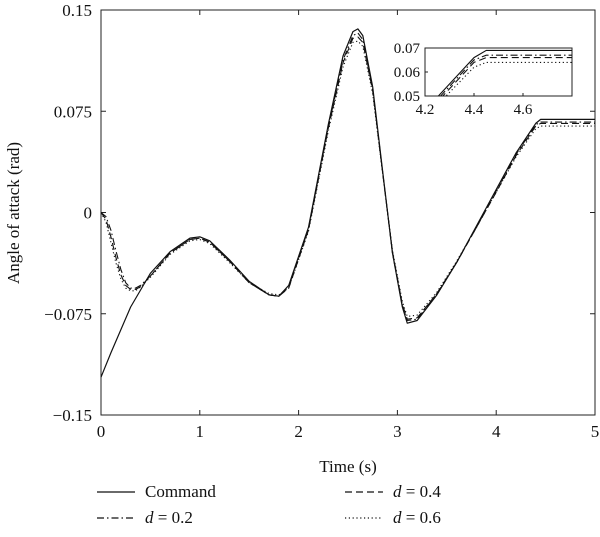 This screenshot has width=600, height=537. I want to click on inset-x-tick-label: 4.2, so click(425, 110).